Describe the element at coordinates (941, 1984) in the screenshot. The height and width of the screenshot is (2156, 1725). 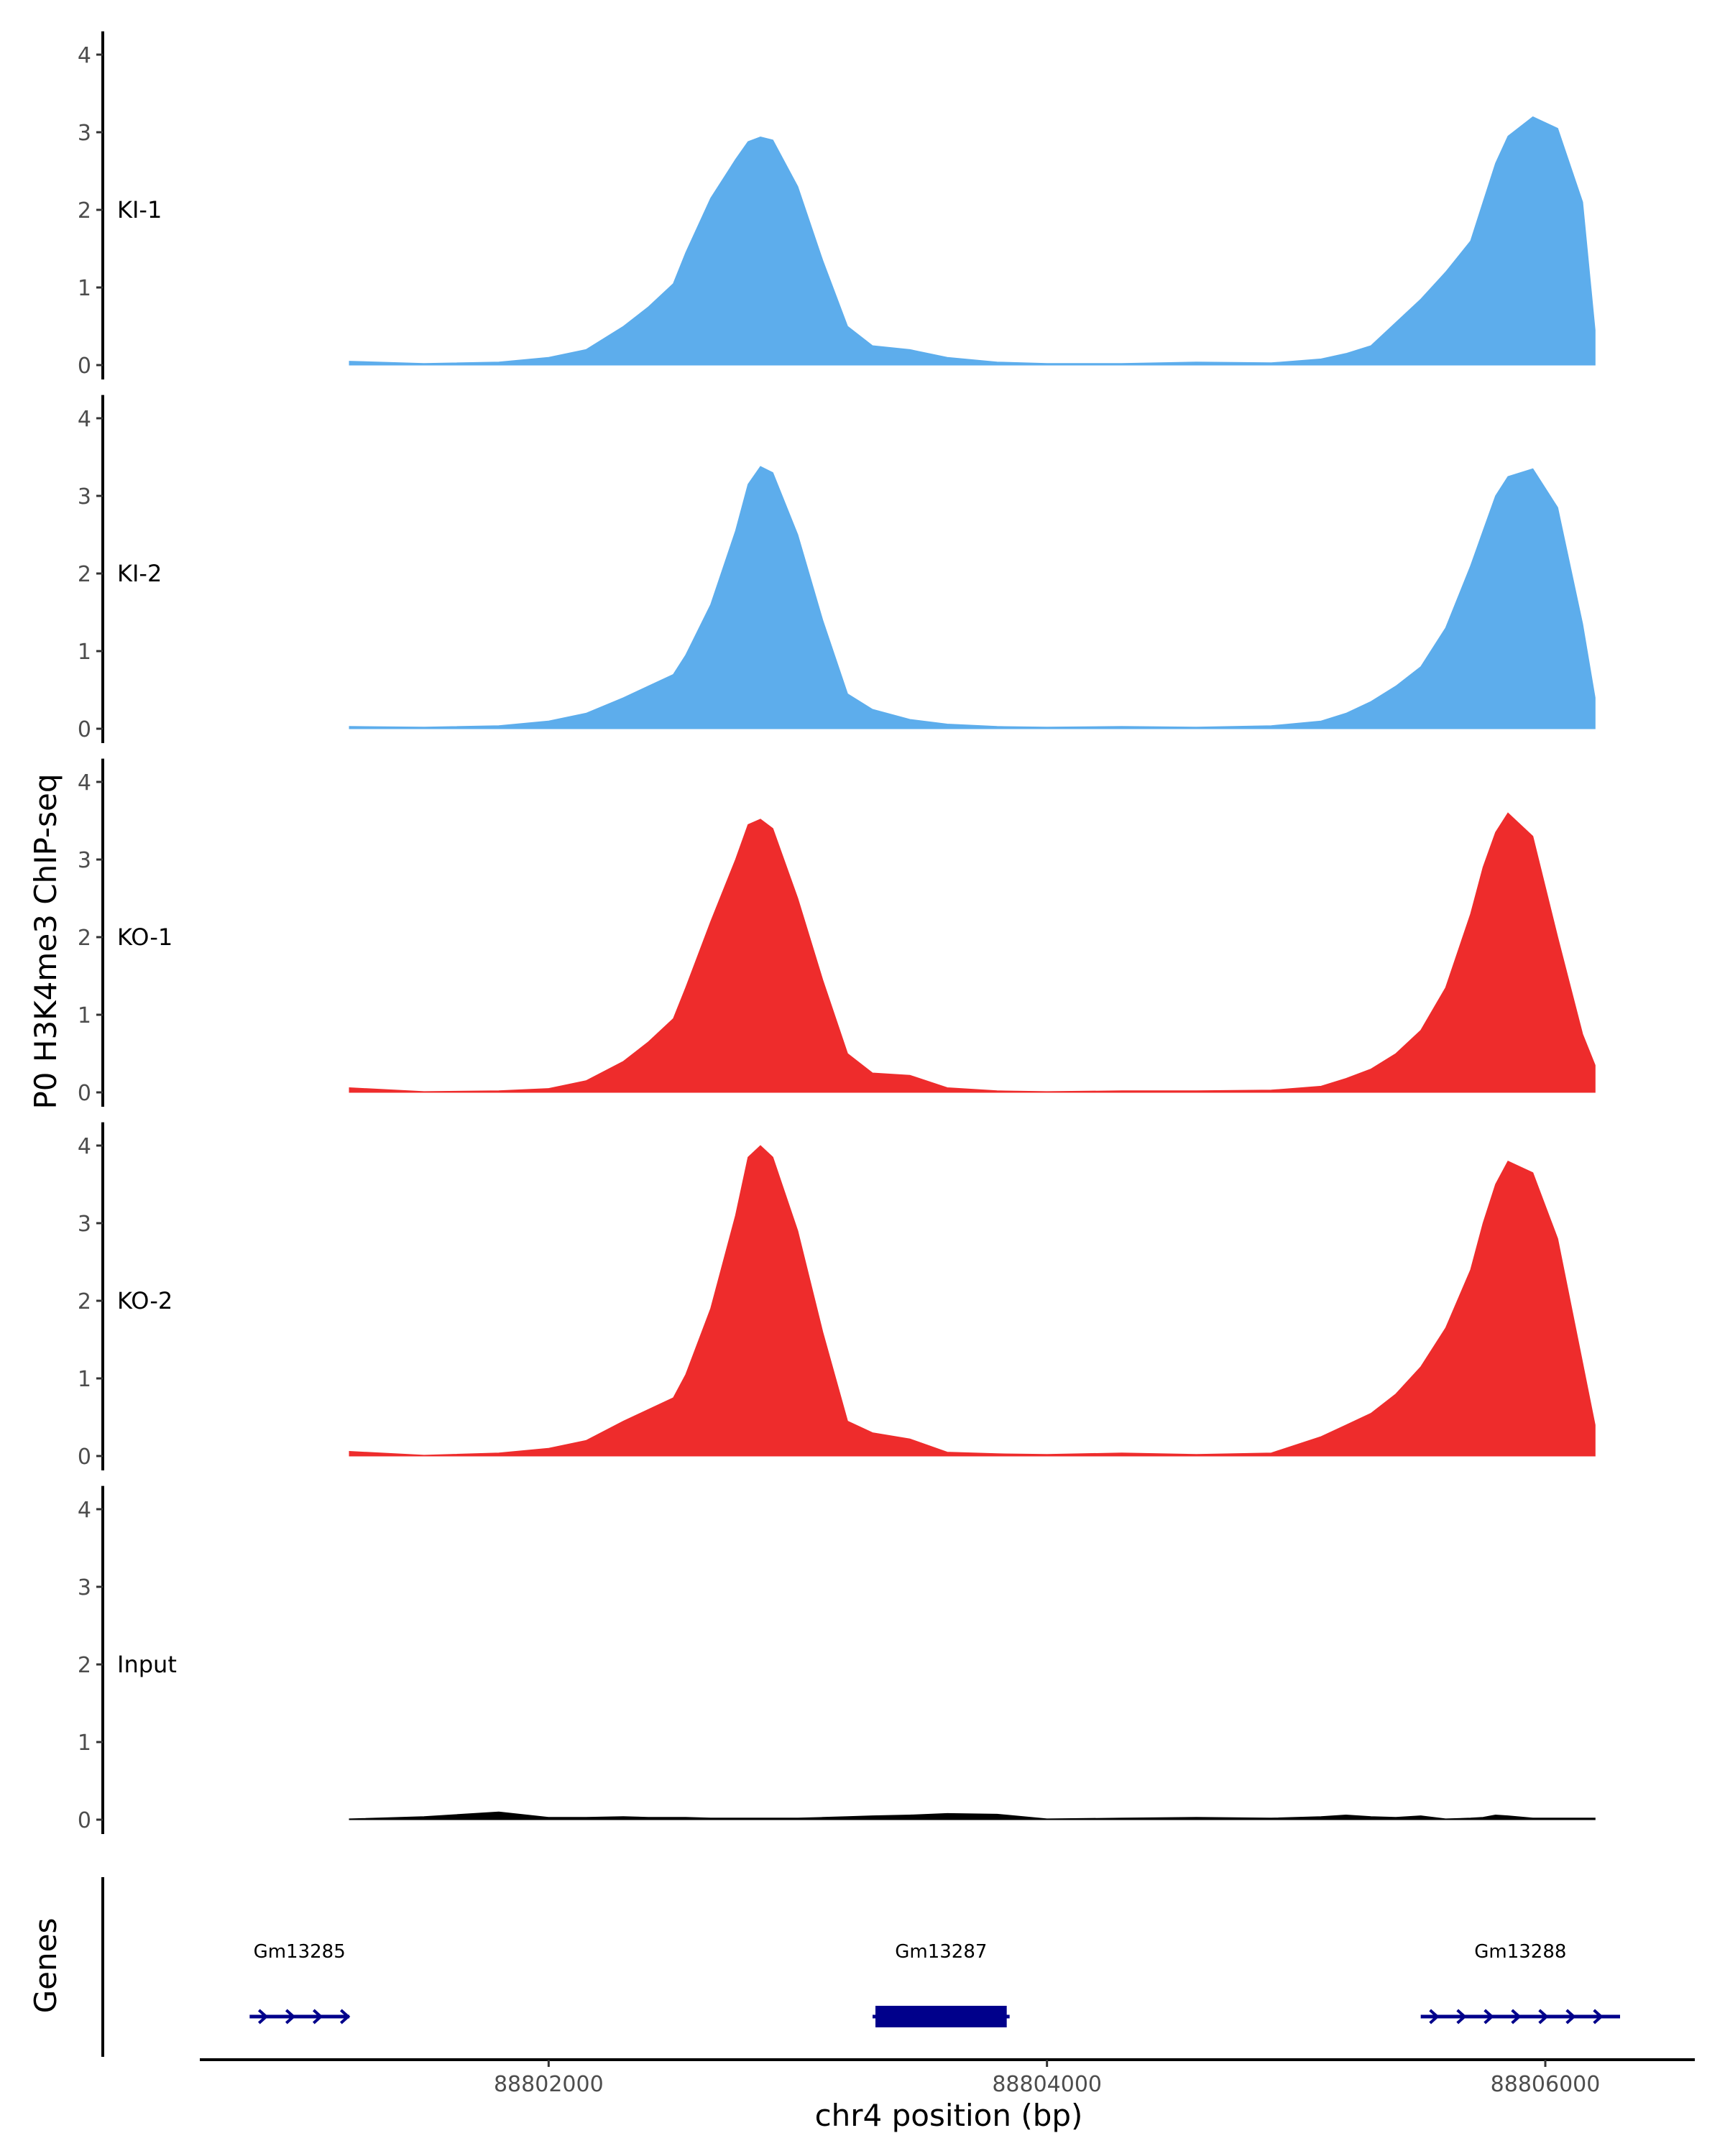
I see `gene-gm13287: Gm13287` at that location.